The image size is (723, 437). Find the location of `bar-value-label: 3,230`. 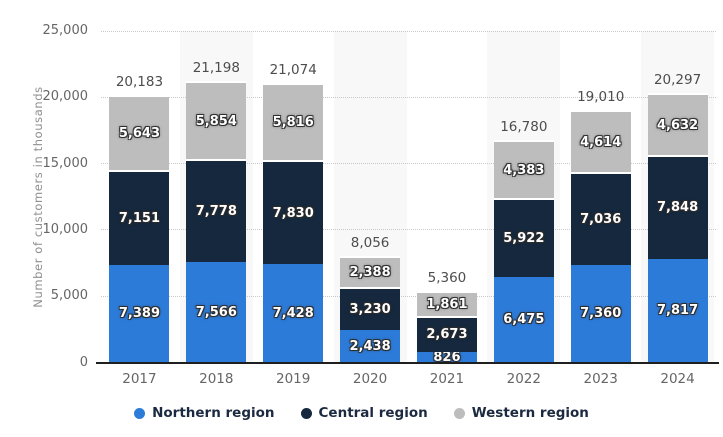

bar-value-label: 3,230 is located at coordinates (370, 310).